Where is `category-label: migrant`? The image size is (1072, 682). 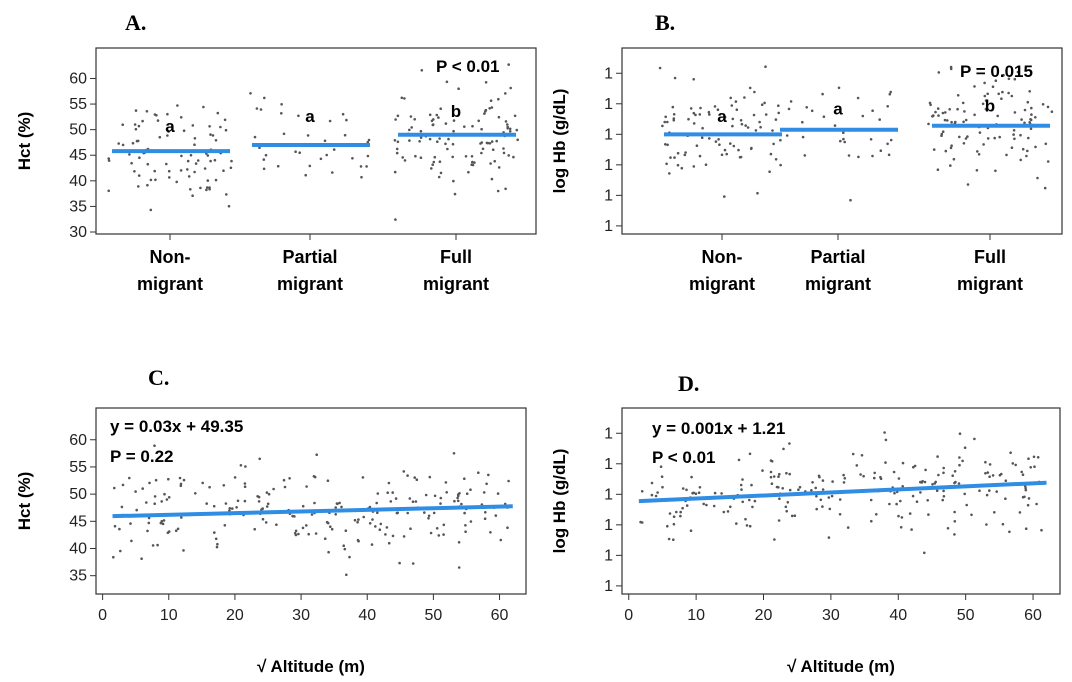 category-label: migrant is located at coordinates (990, 284).